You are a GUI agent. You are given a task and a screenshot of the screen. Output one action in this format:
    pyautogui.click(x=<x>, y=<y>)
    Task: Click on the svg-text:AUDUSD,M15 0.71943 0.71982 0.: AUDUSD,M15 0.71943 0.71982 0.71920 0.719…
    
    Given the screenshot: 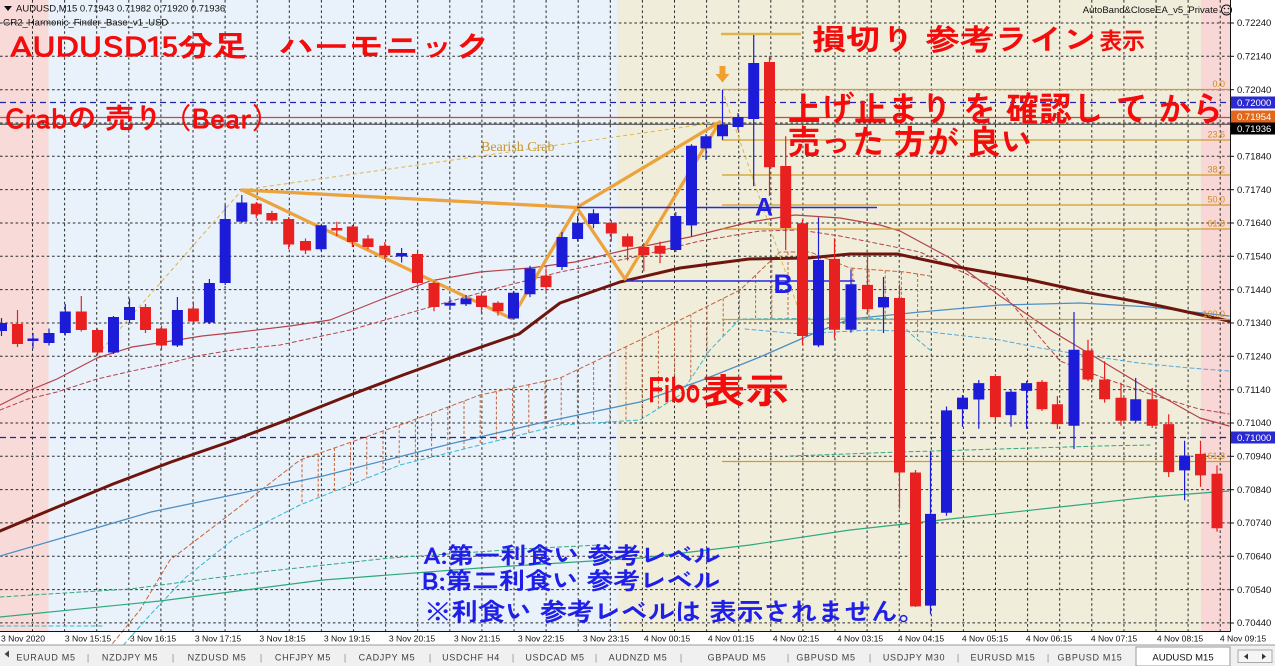 What is the action you would take?
    pyautogui.click(x=120, y=9)
    